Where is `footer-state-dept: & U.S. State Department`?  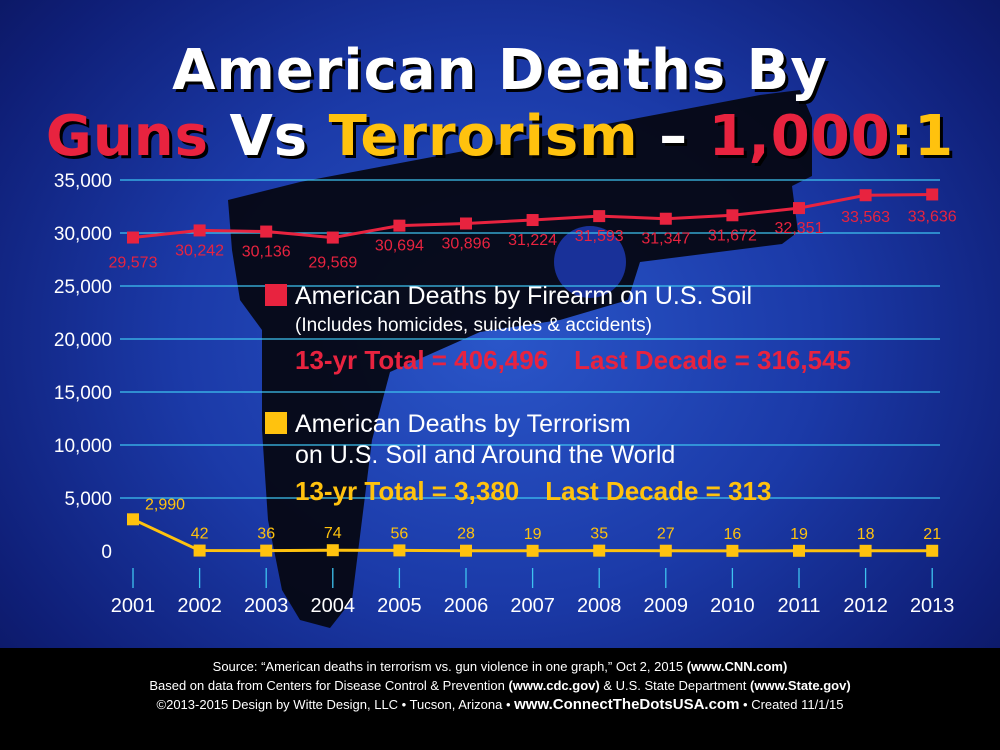
footer-state-dept: & U.S. State Department is located at coordinates (675, 685).